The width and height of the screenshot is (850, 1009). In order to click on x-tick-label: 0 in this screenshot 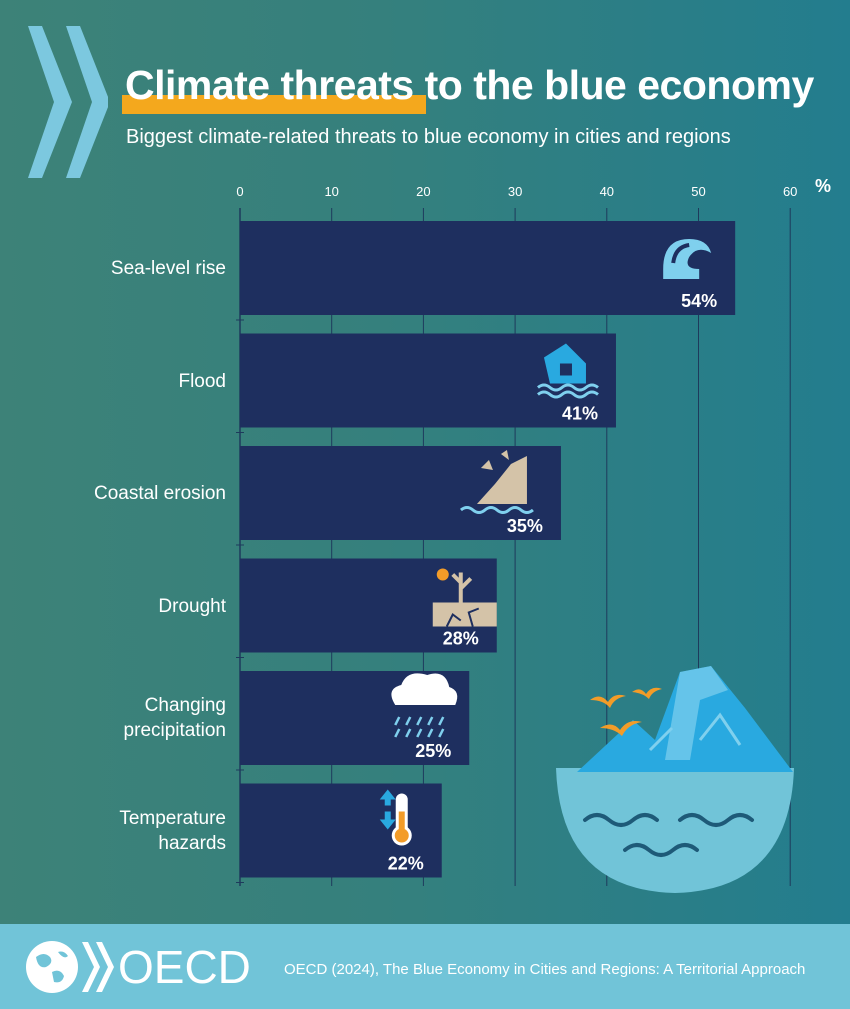, I will do `click(239, 191)`.